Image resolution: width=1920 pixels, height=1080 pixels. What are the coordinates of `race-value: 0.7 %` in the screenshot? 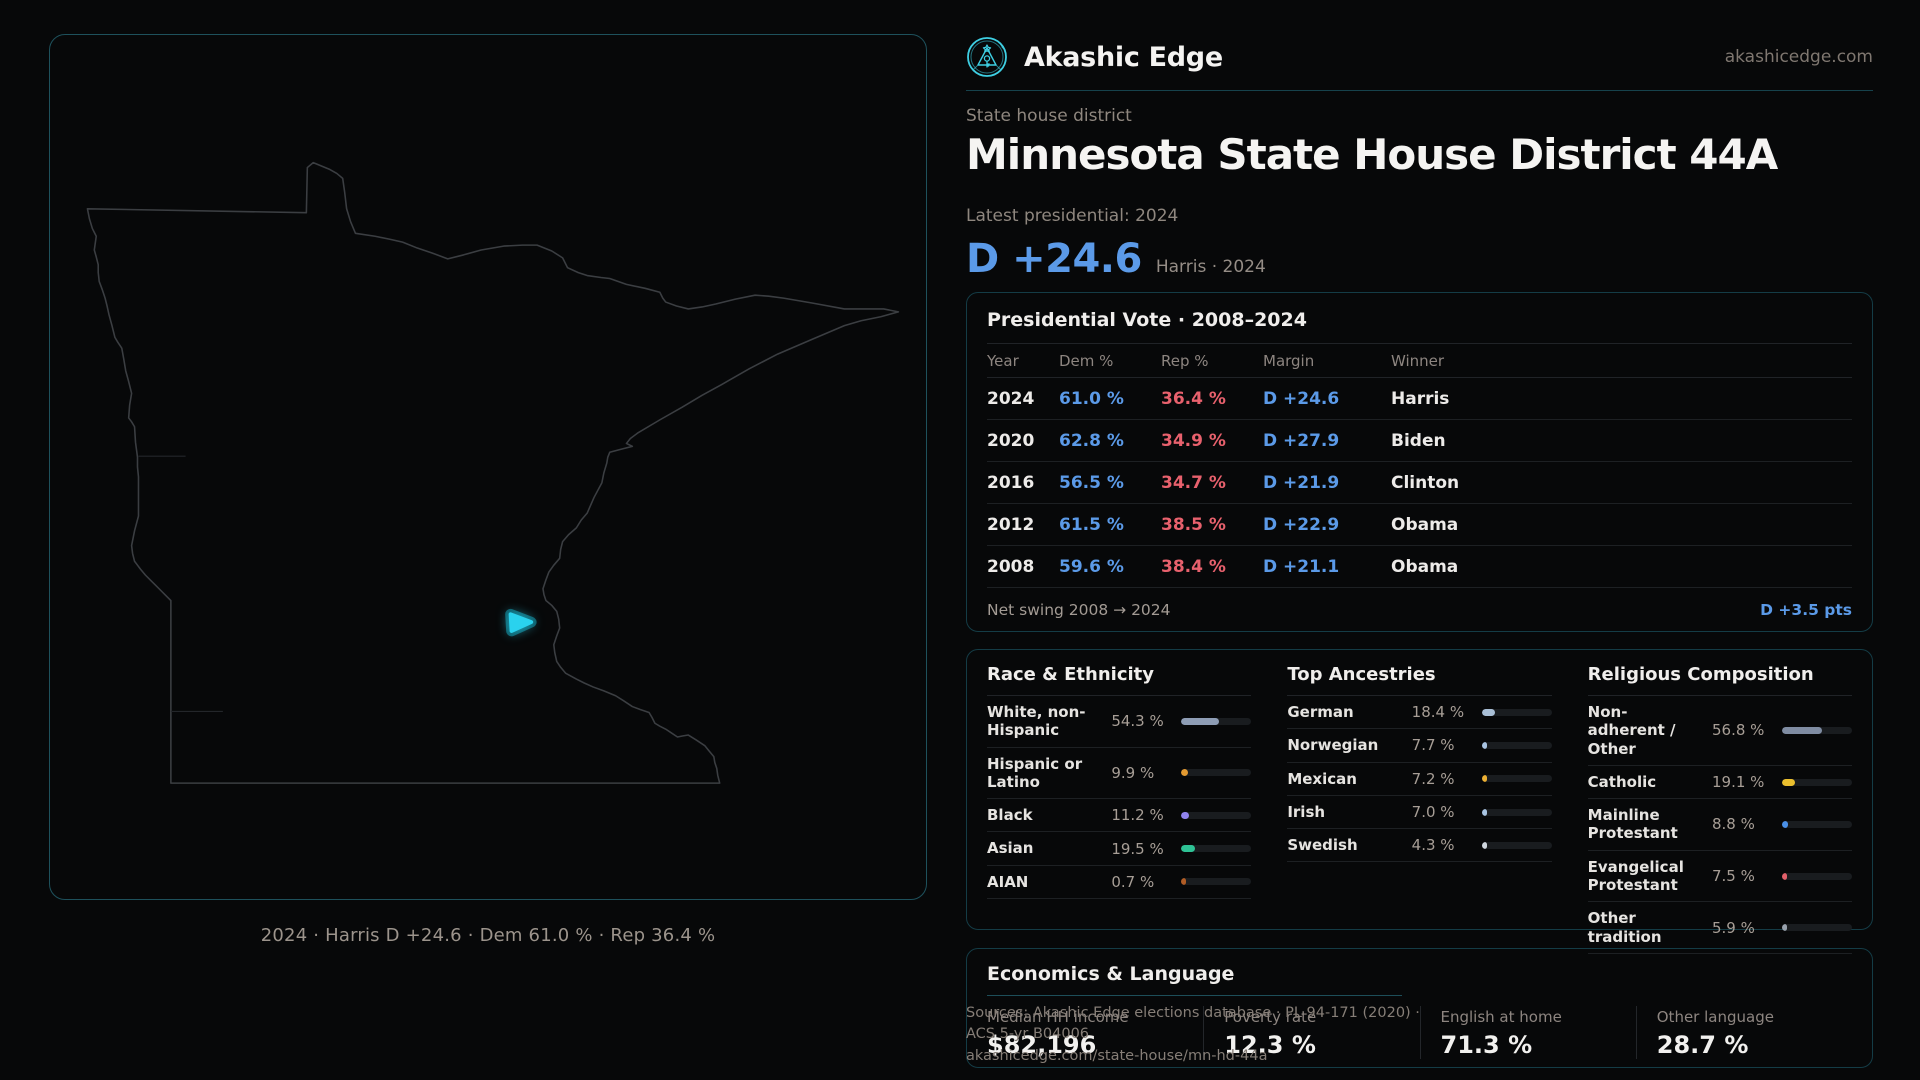 It's located at (1133, 881).